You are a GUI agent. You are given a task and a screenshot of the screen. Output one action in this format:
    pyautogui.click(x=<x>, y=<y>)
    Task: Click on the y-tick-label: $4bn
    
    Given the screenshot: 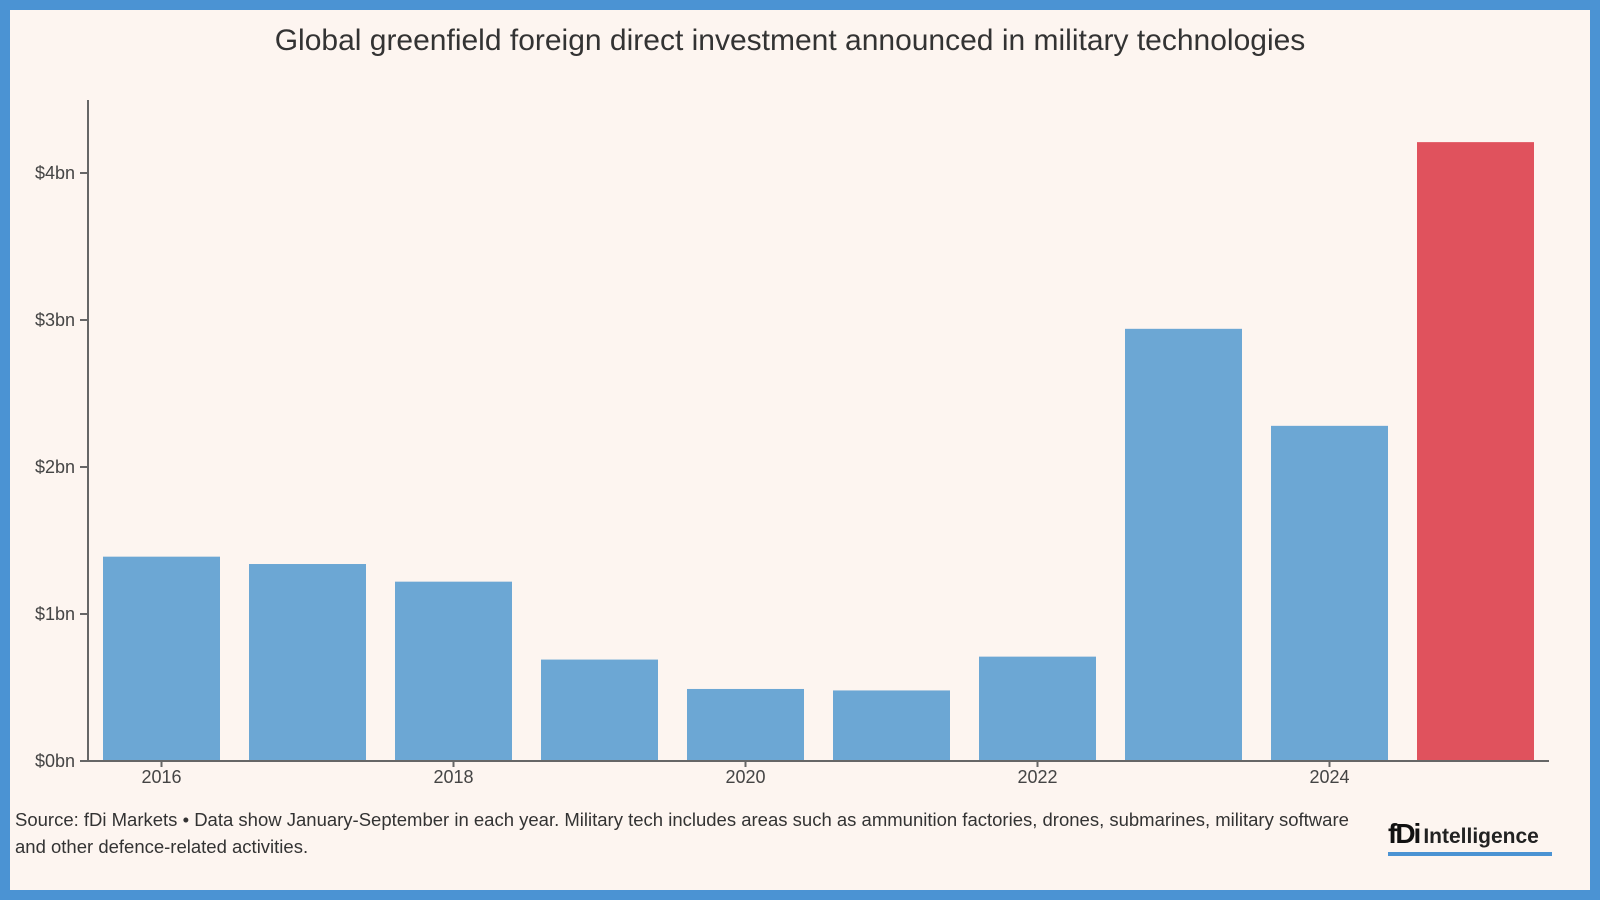 What is the action you would take?
    pyautogui.click(x=55, y=173)
    